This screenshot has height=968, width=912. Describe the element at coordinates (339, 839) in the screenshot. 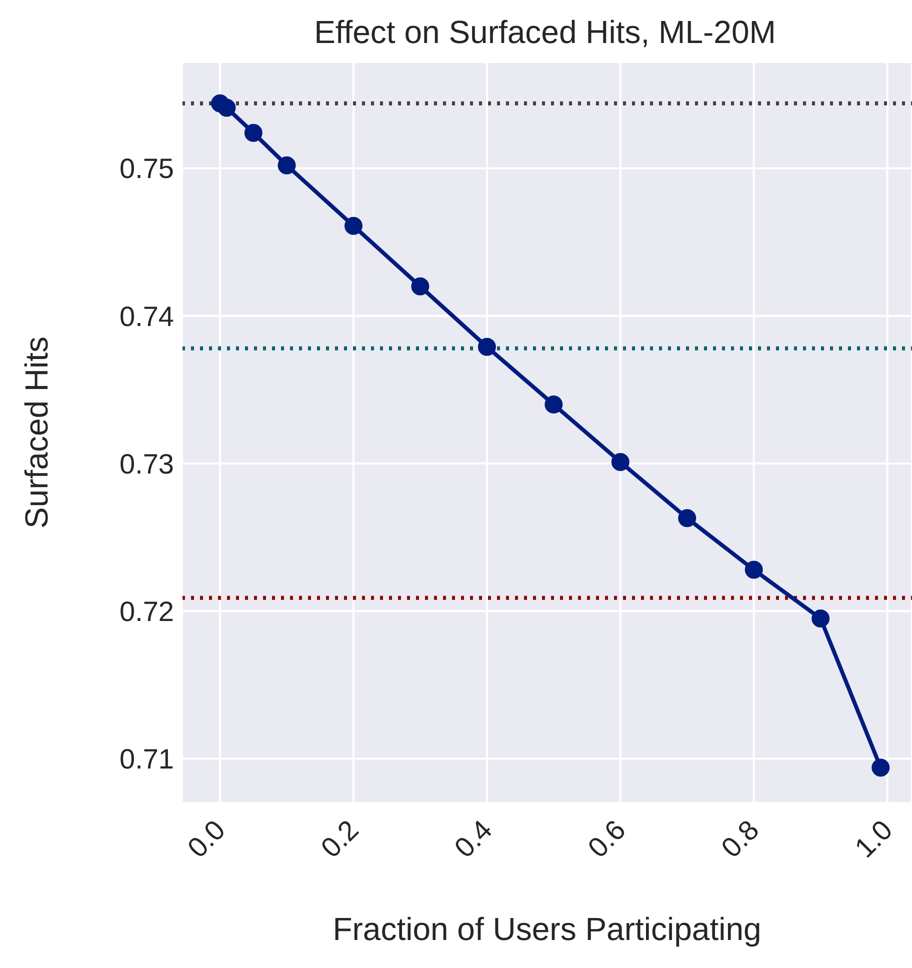

I see `x-tick-label: 0.2` at that location.